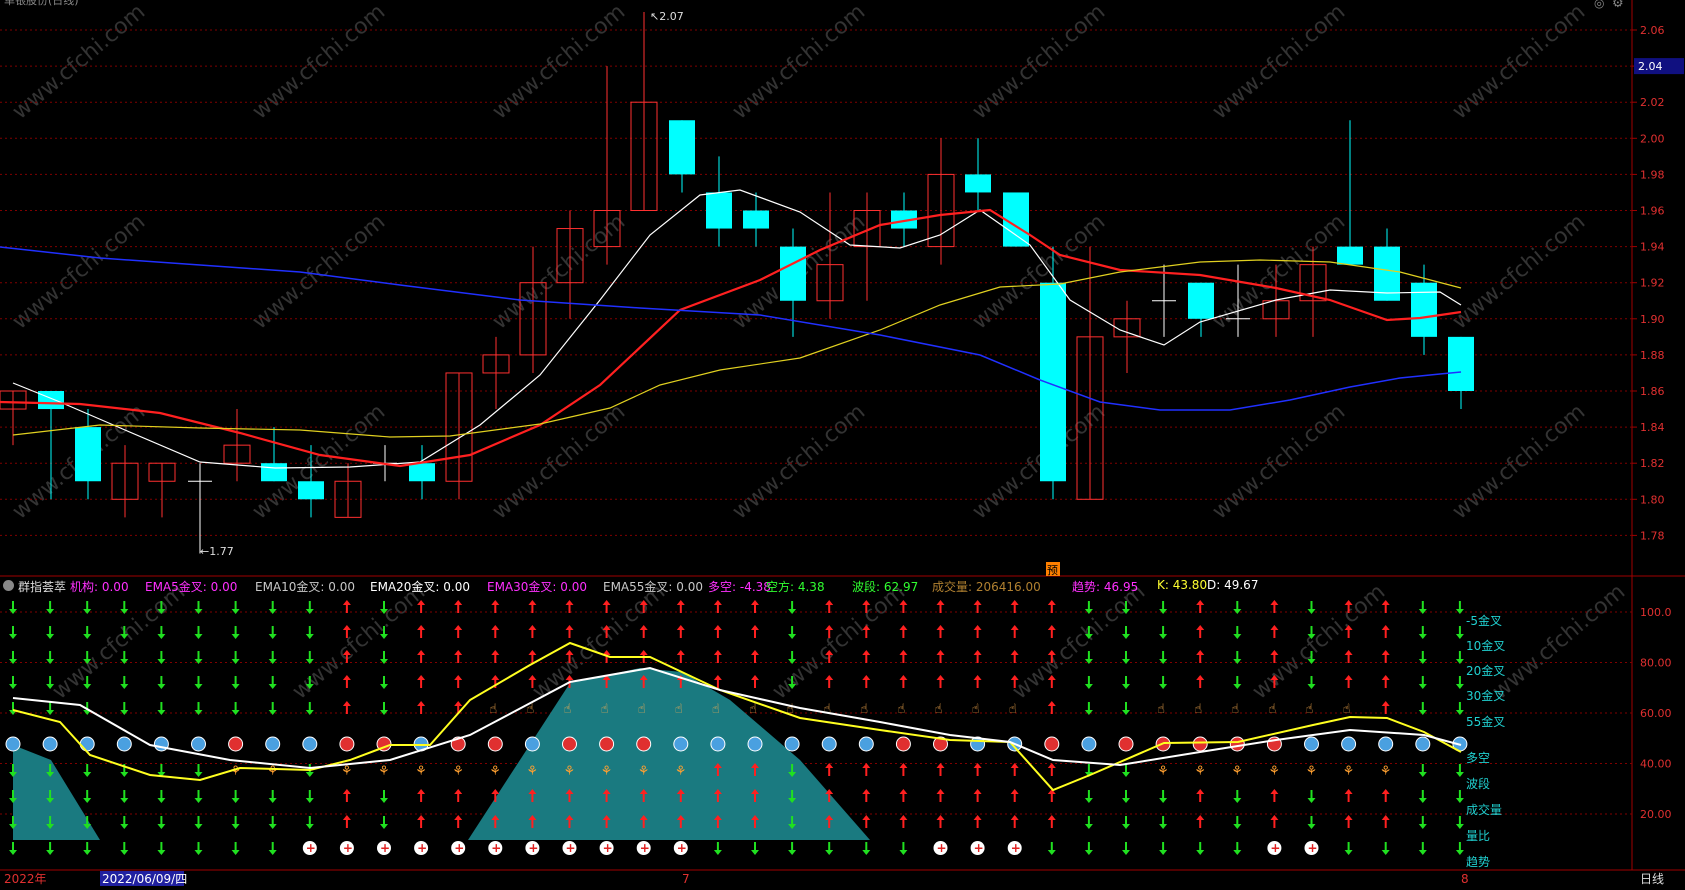  I want to click on hand-icon: ☝, so click(1235, 709).